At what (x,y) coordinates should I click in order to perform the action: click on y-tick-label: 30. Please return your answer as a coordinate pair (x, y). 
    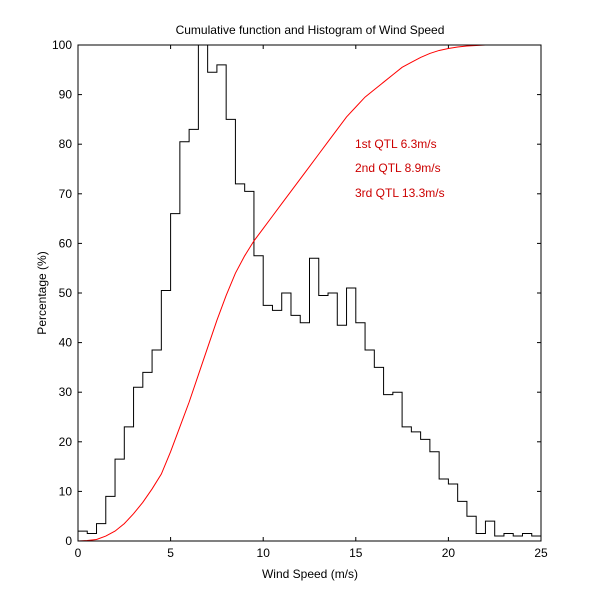
    Looking at the image, I should click on (66, 392).